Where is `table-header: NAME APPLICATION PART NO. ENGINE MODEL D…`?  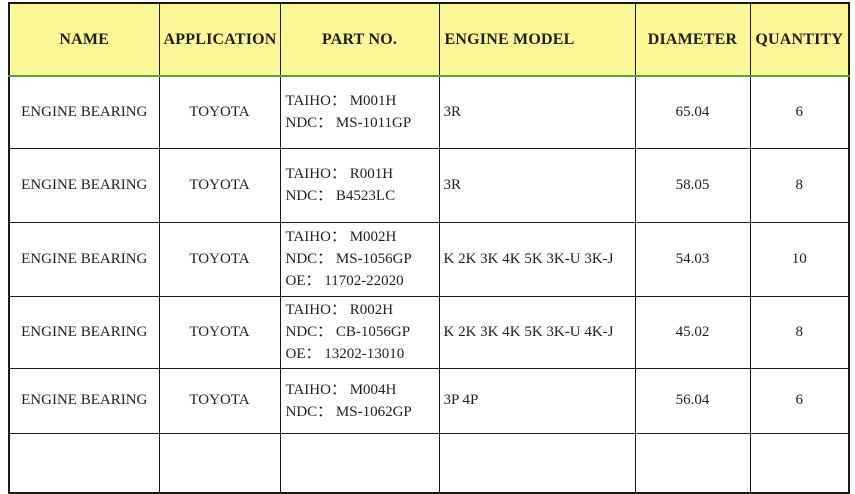
table-header: NAME APPLICATION PART NO. ENGINE MODEL D… is located at coordinates (429, 39).